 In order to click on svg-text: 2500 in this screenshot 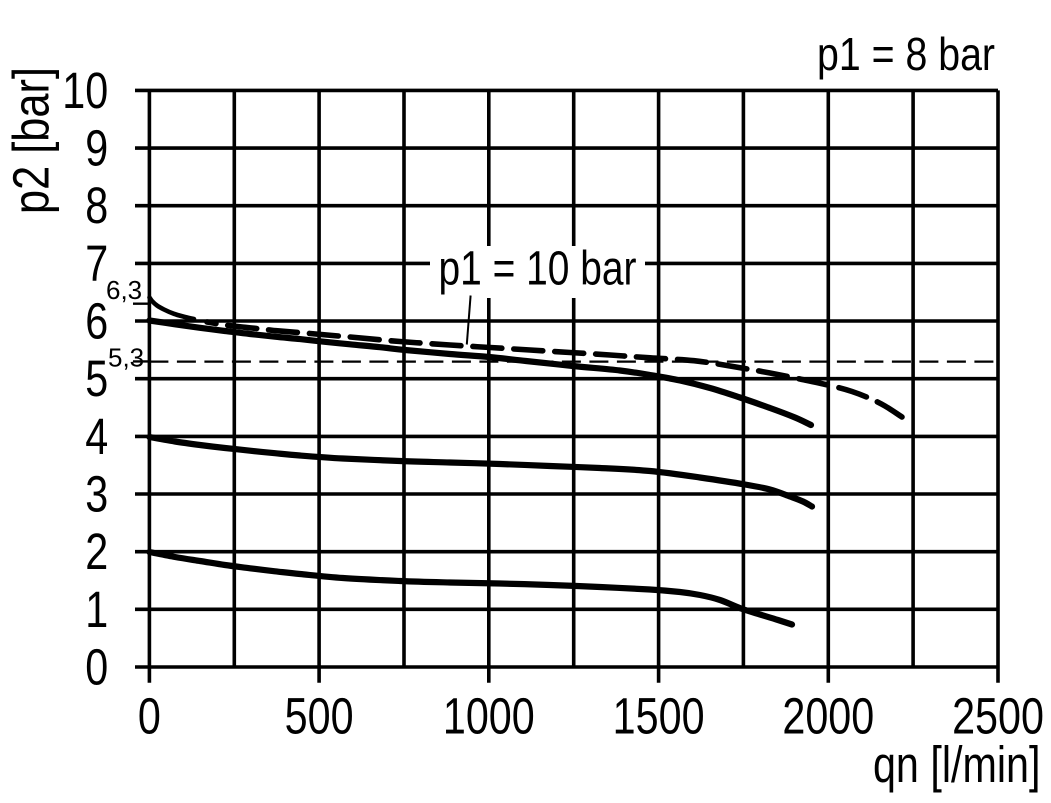, I will do `click(998, 715)`.